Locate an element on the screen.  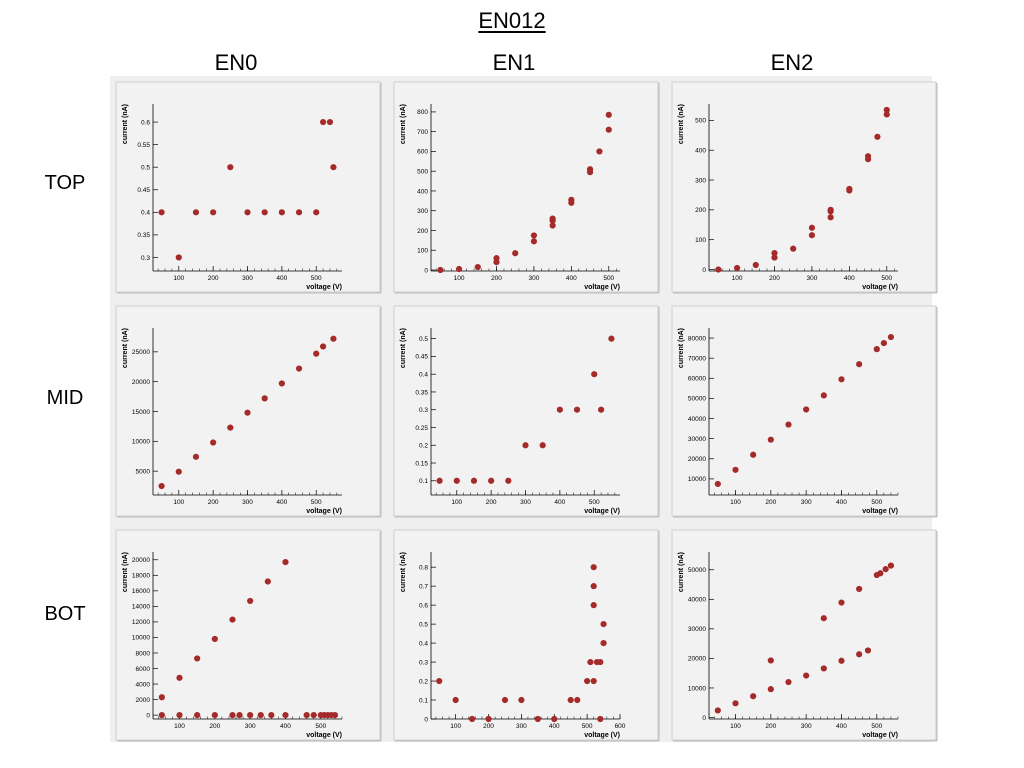
y-tick-label: 14000 is located at coordinates (141, 607).